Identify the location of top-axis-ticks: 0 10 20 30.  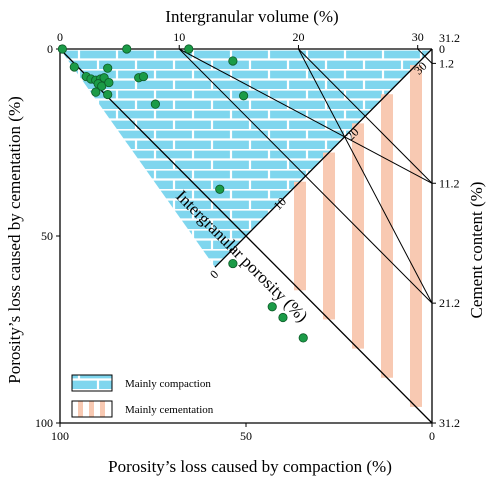
(240, 39).